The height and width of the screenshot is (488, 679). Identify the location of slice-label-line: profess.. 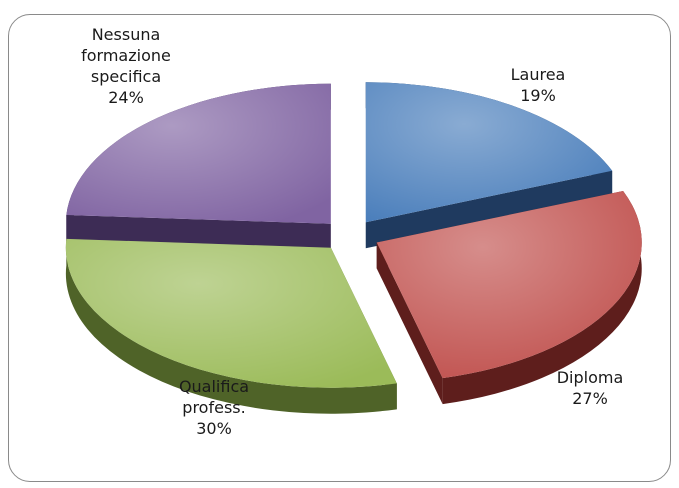
(213, 407).